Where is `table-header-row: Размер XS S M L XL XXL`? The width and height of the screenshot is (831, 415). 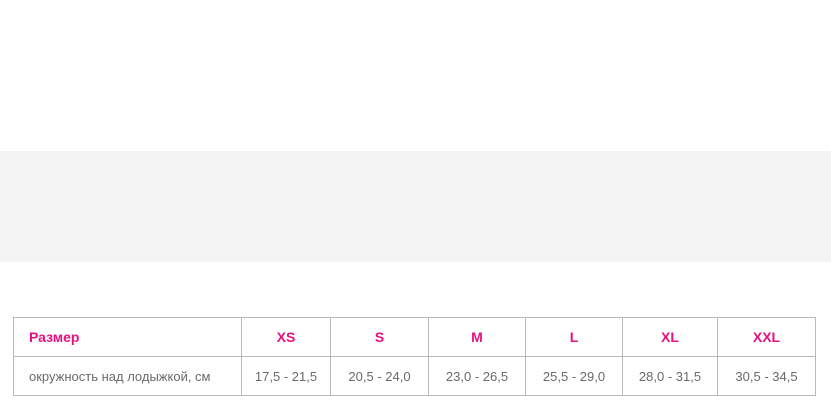
table-header-row: Размер XS S M L XL XXL is located at coordinates (414, 337).